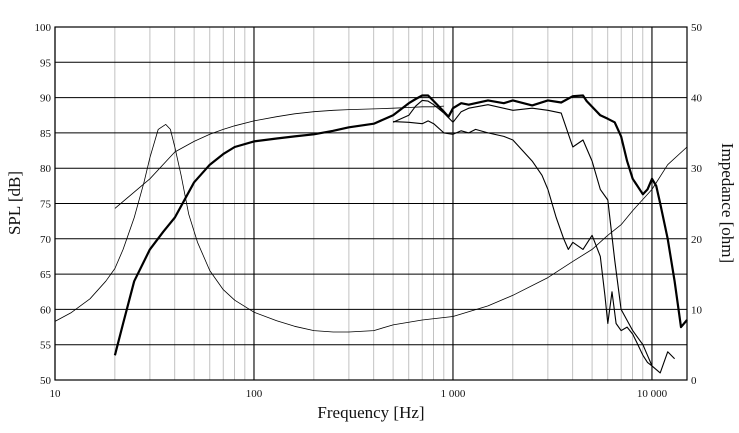  I want to click on y2-tick-label: 40, so click(697, 99).